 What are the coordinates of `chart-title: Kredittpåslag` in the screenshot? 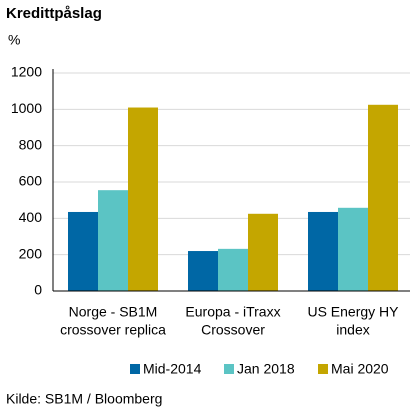 It's located at (54, 13).